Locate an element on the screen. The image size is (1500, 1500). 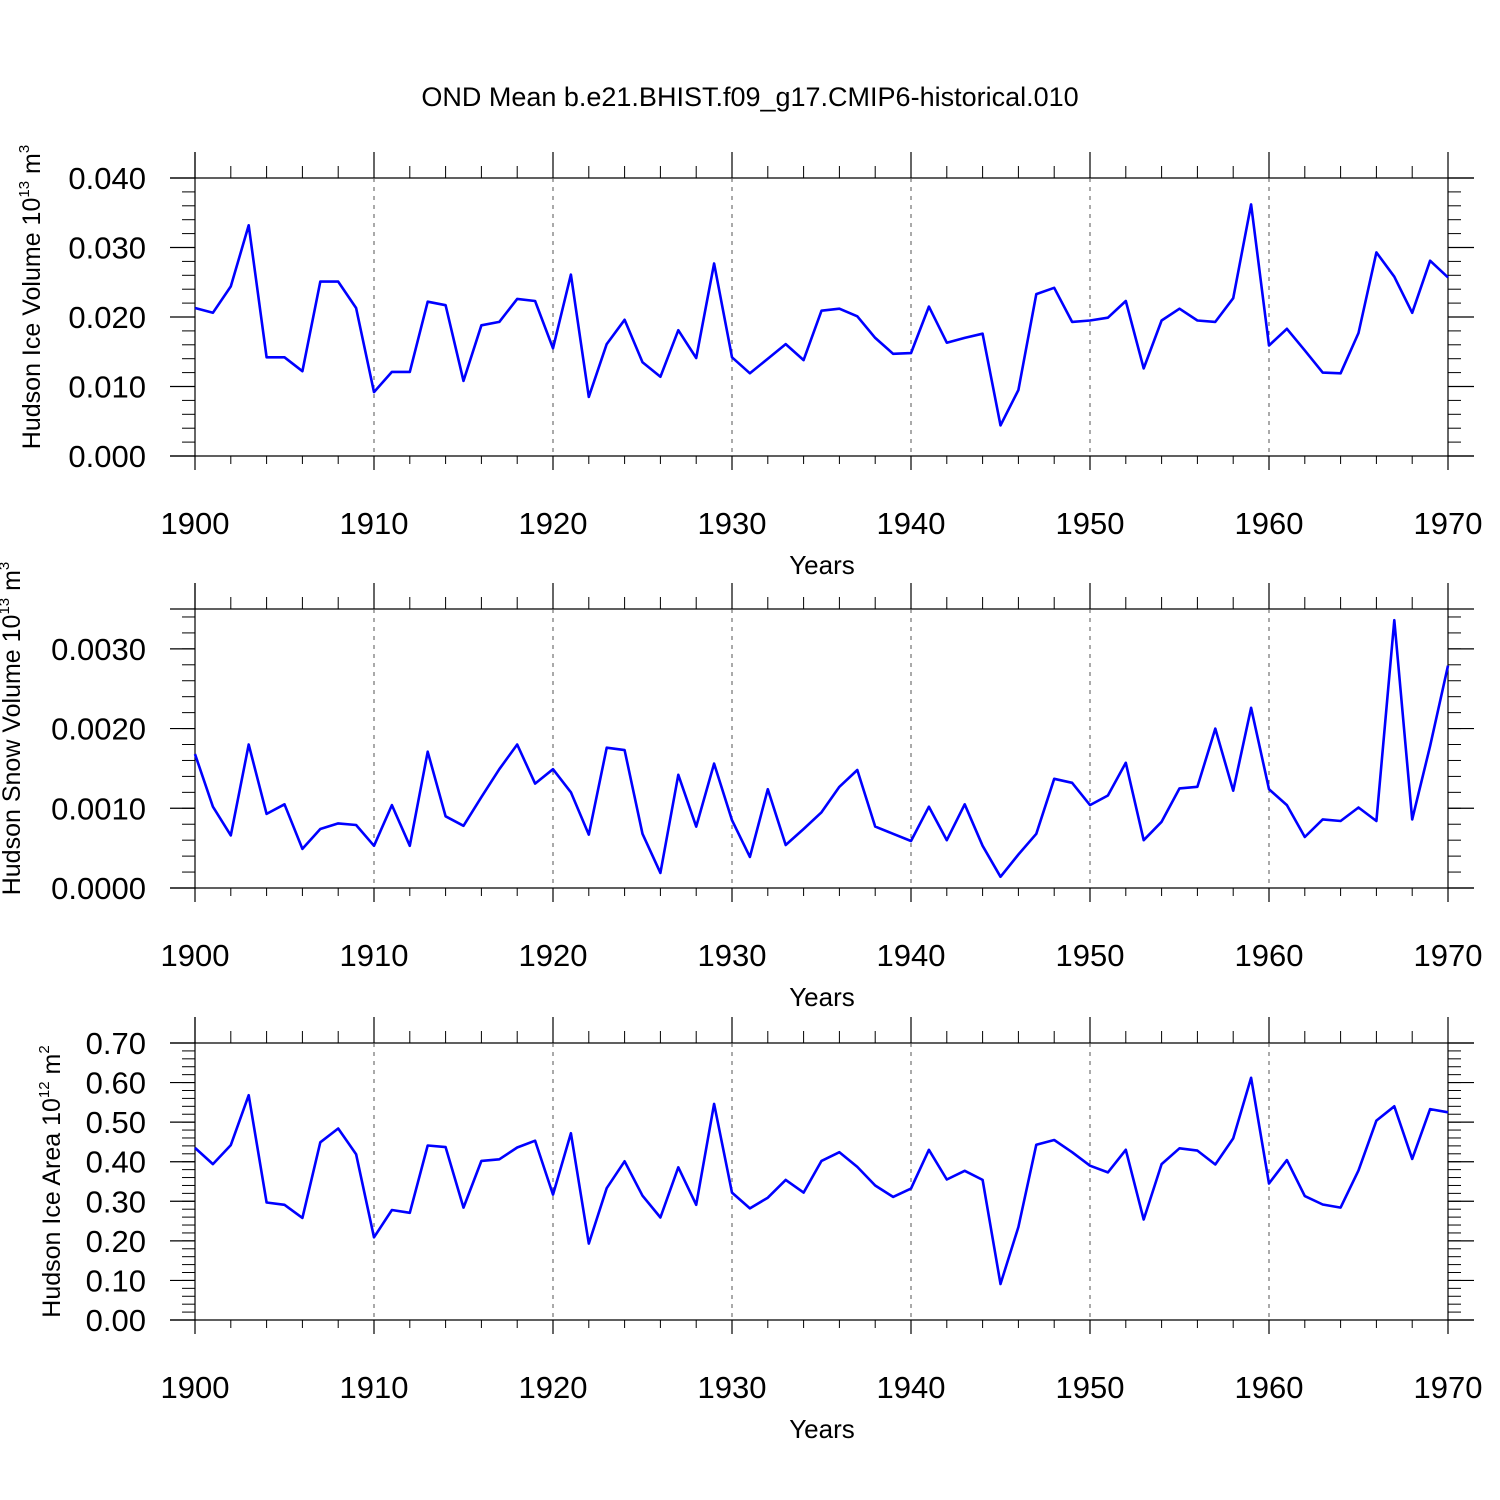
y-tick-label: 0.030 is located at coordinates (107, 248).